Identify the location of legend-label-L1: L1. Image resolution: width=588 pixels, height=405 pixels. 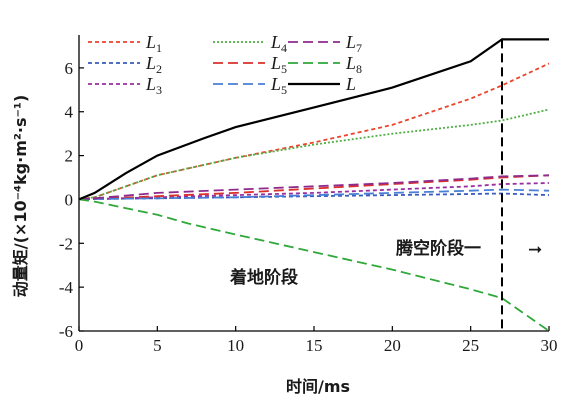
(153, 43).